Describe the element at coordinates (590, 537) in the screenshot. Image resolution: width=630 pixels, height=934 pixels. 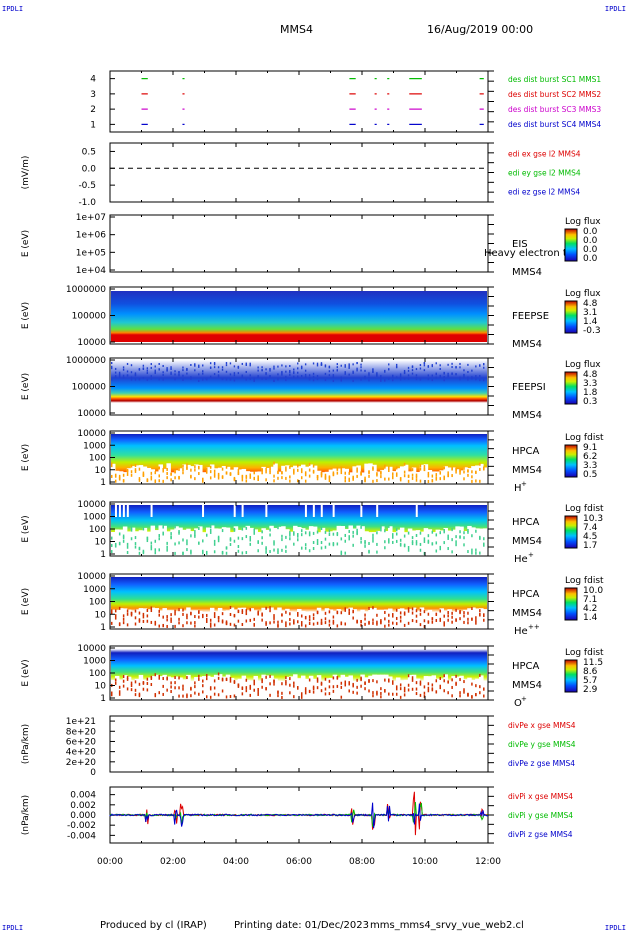
I see `colorbar-tick-label: 4.5` at that location.